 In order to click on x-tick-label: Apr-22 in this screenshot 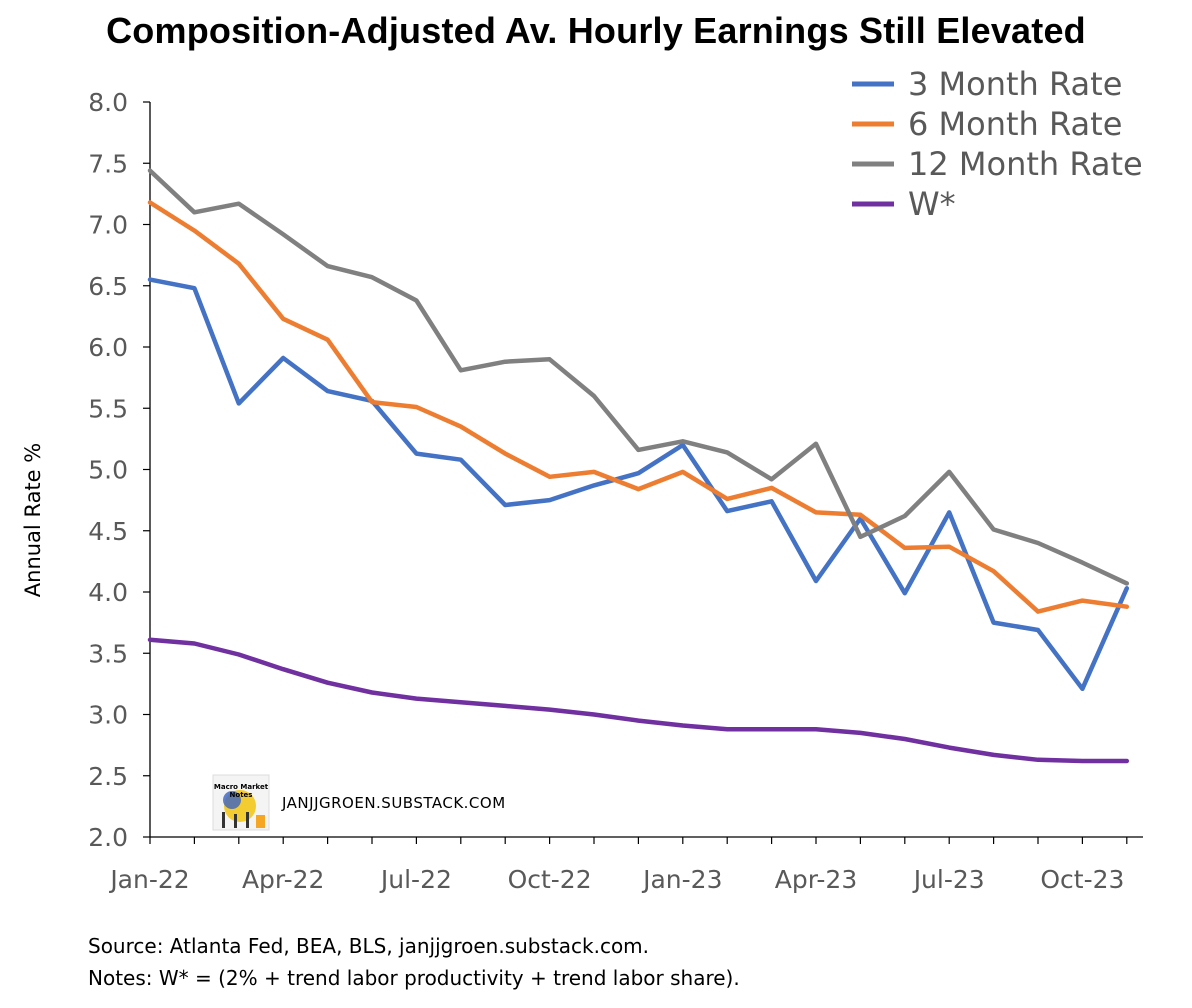, I will do `click(283, 879)`.